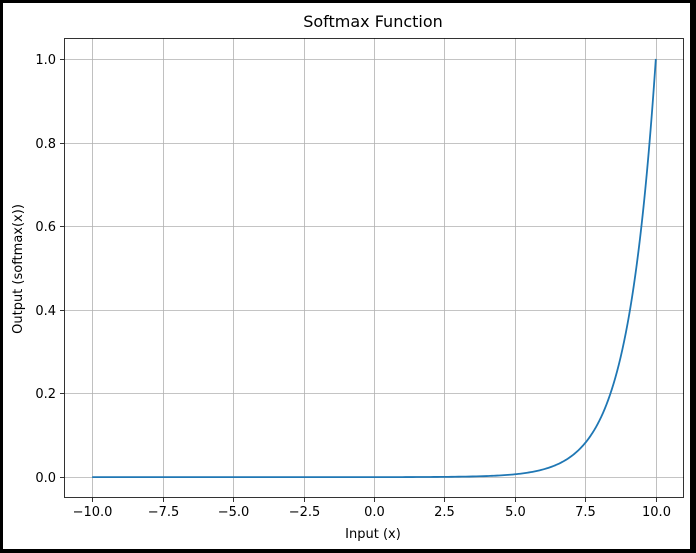  I want to click on x-tick-label-2: −5.0, so click(234, 512).